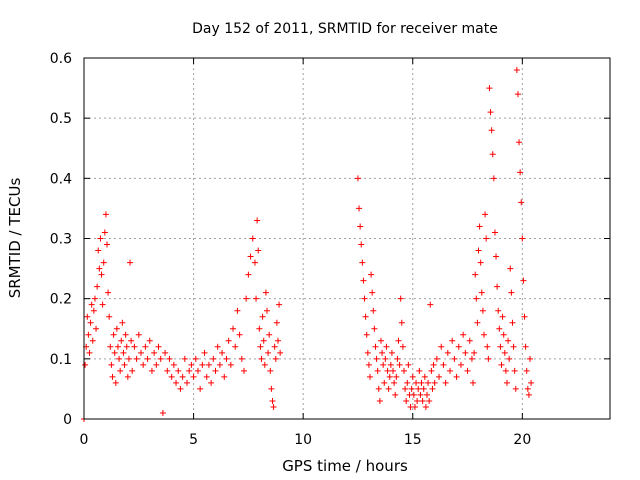 This screenshot has height=480, width=640. Describe the element at coordinates (193, 440) in the screenshot. I see `x-tick-label: 5` at that location.